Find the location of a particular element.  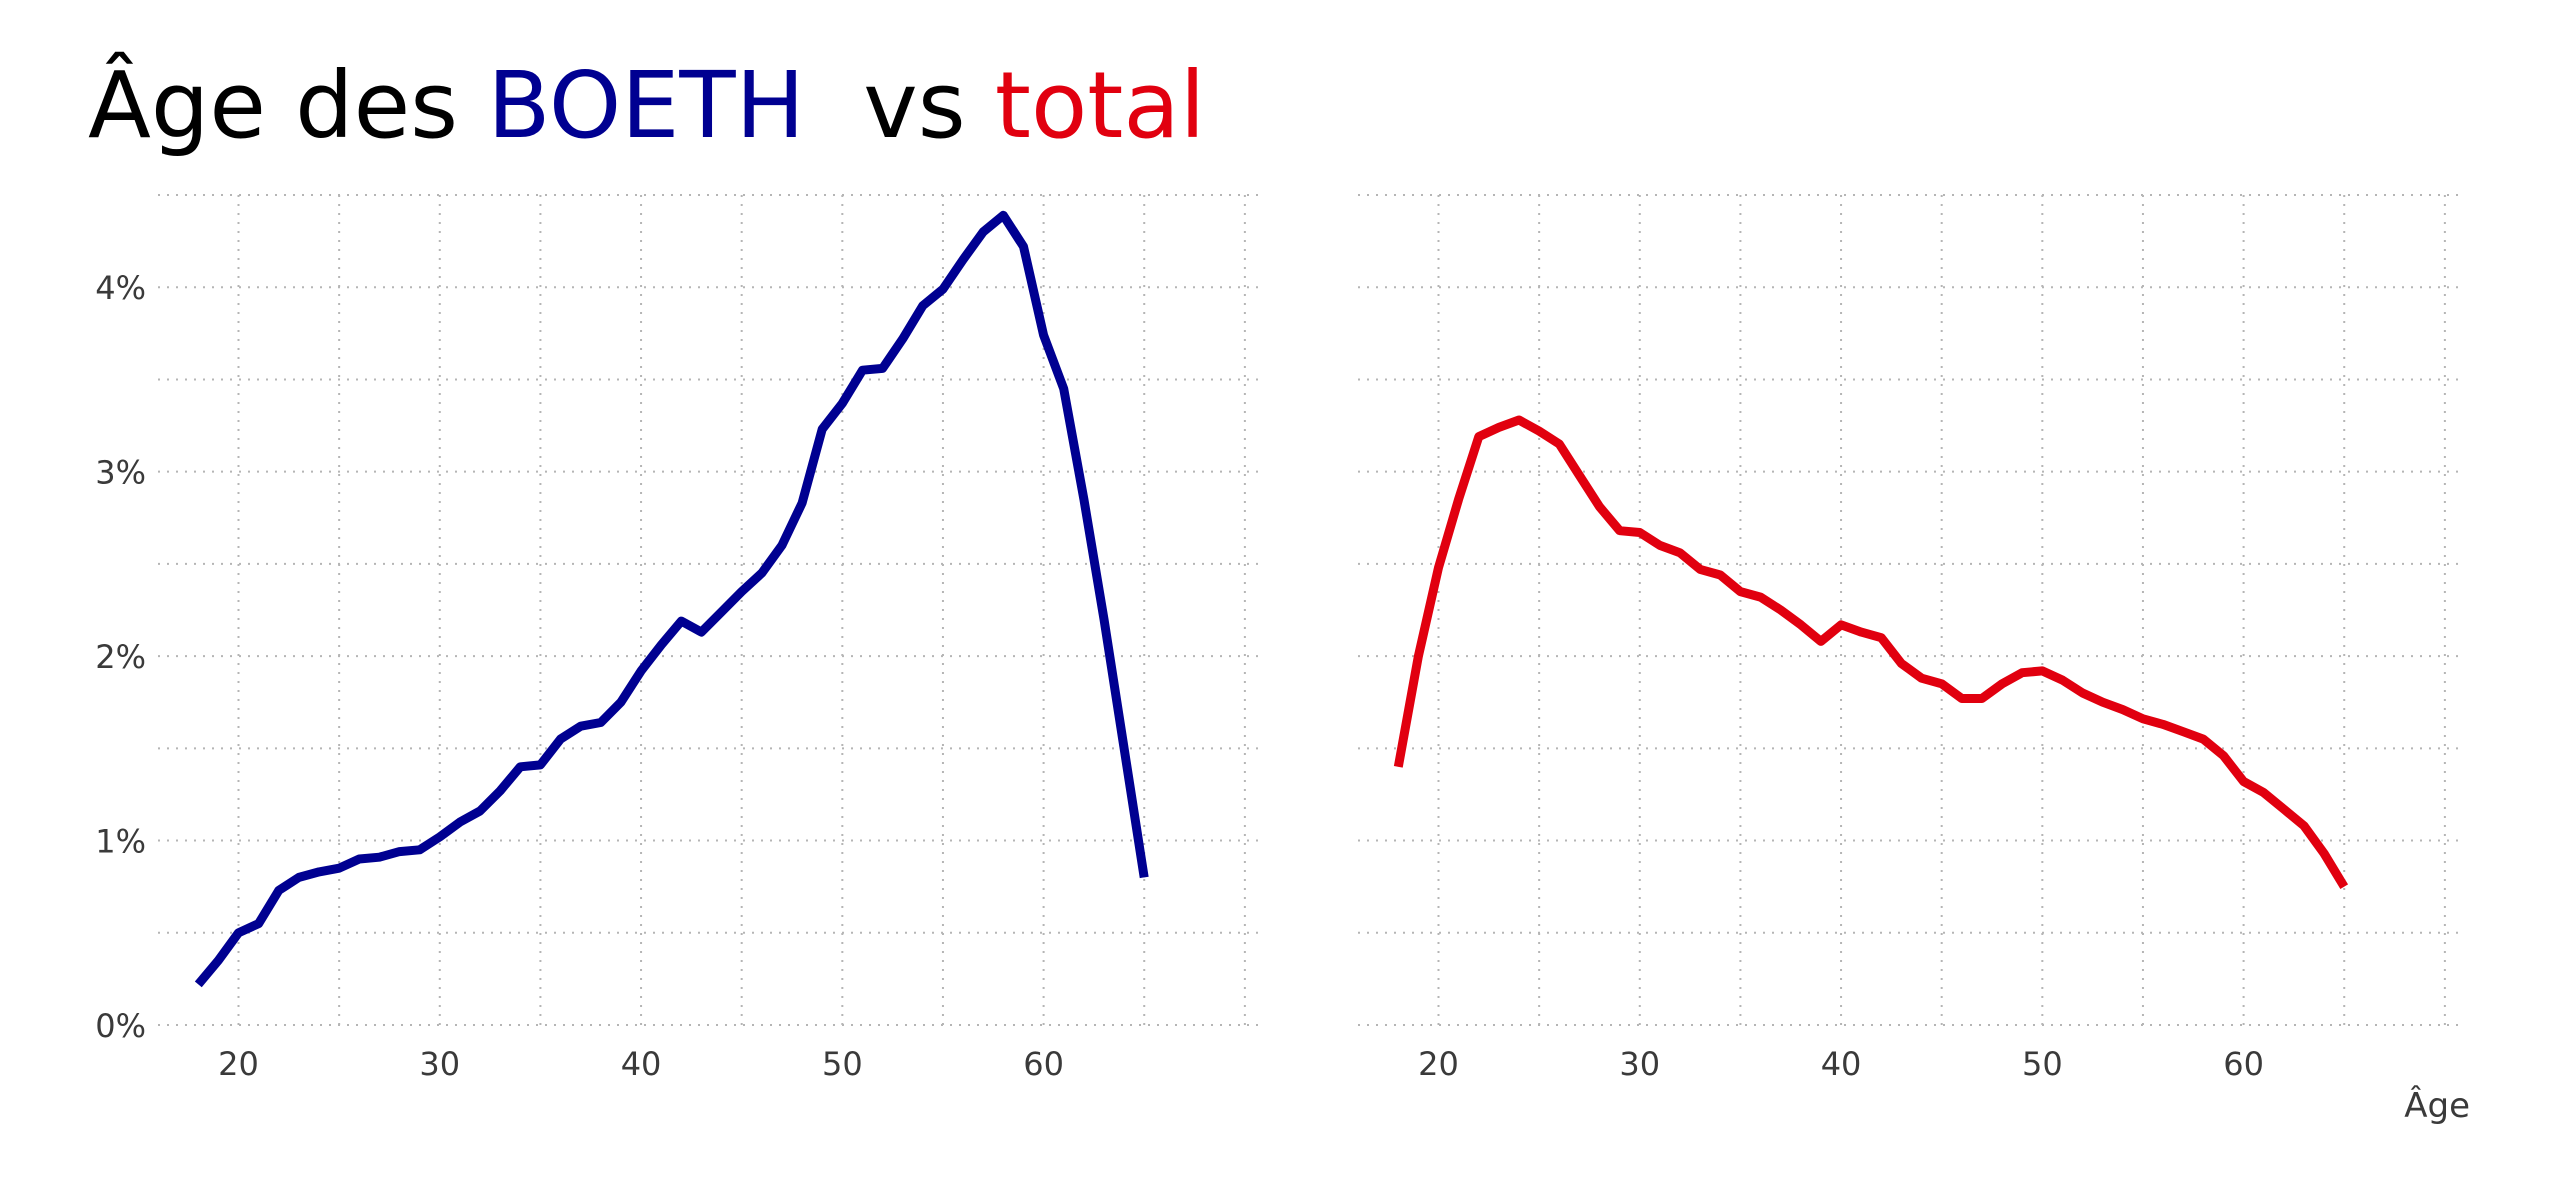

title-middle: vs is located at coordinates (899, 105).